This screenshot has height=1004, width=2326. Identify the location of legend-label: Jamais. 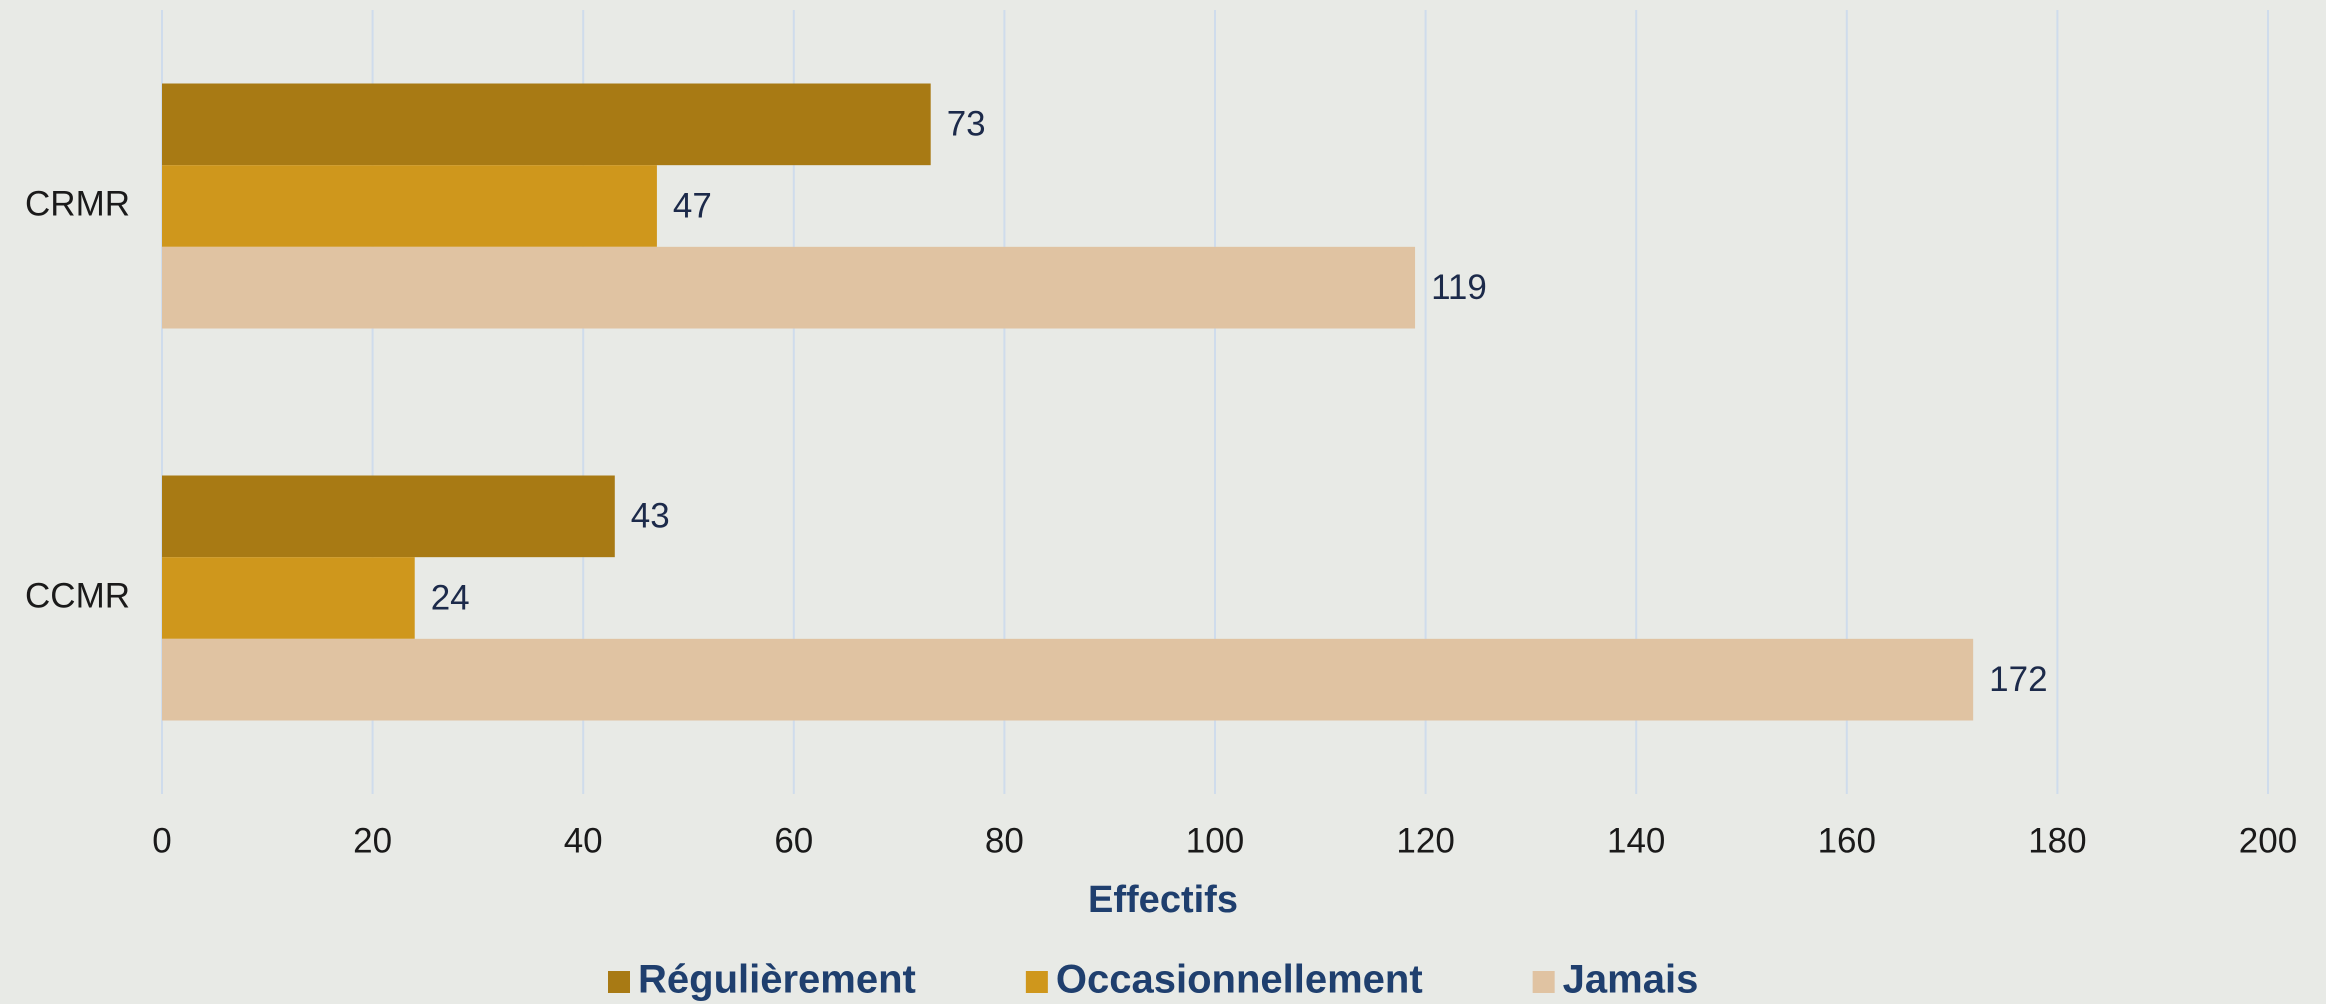
(1631, 980).